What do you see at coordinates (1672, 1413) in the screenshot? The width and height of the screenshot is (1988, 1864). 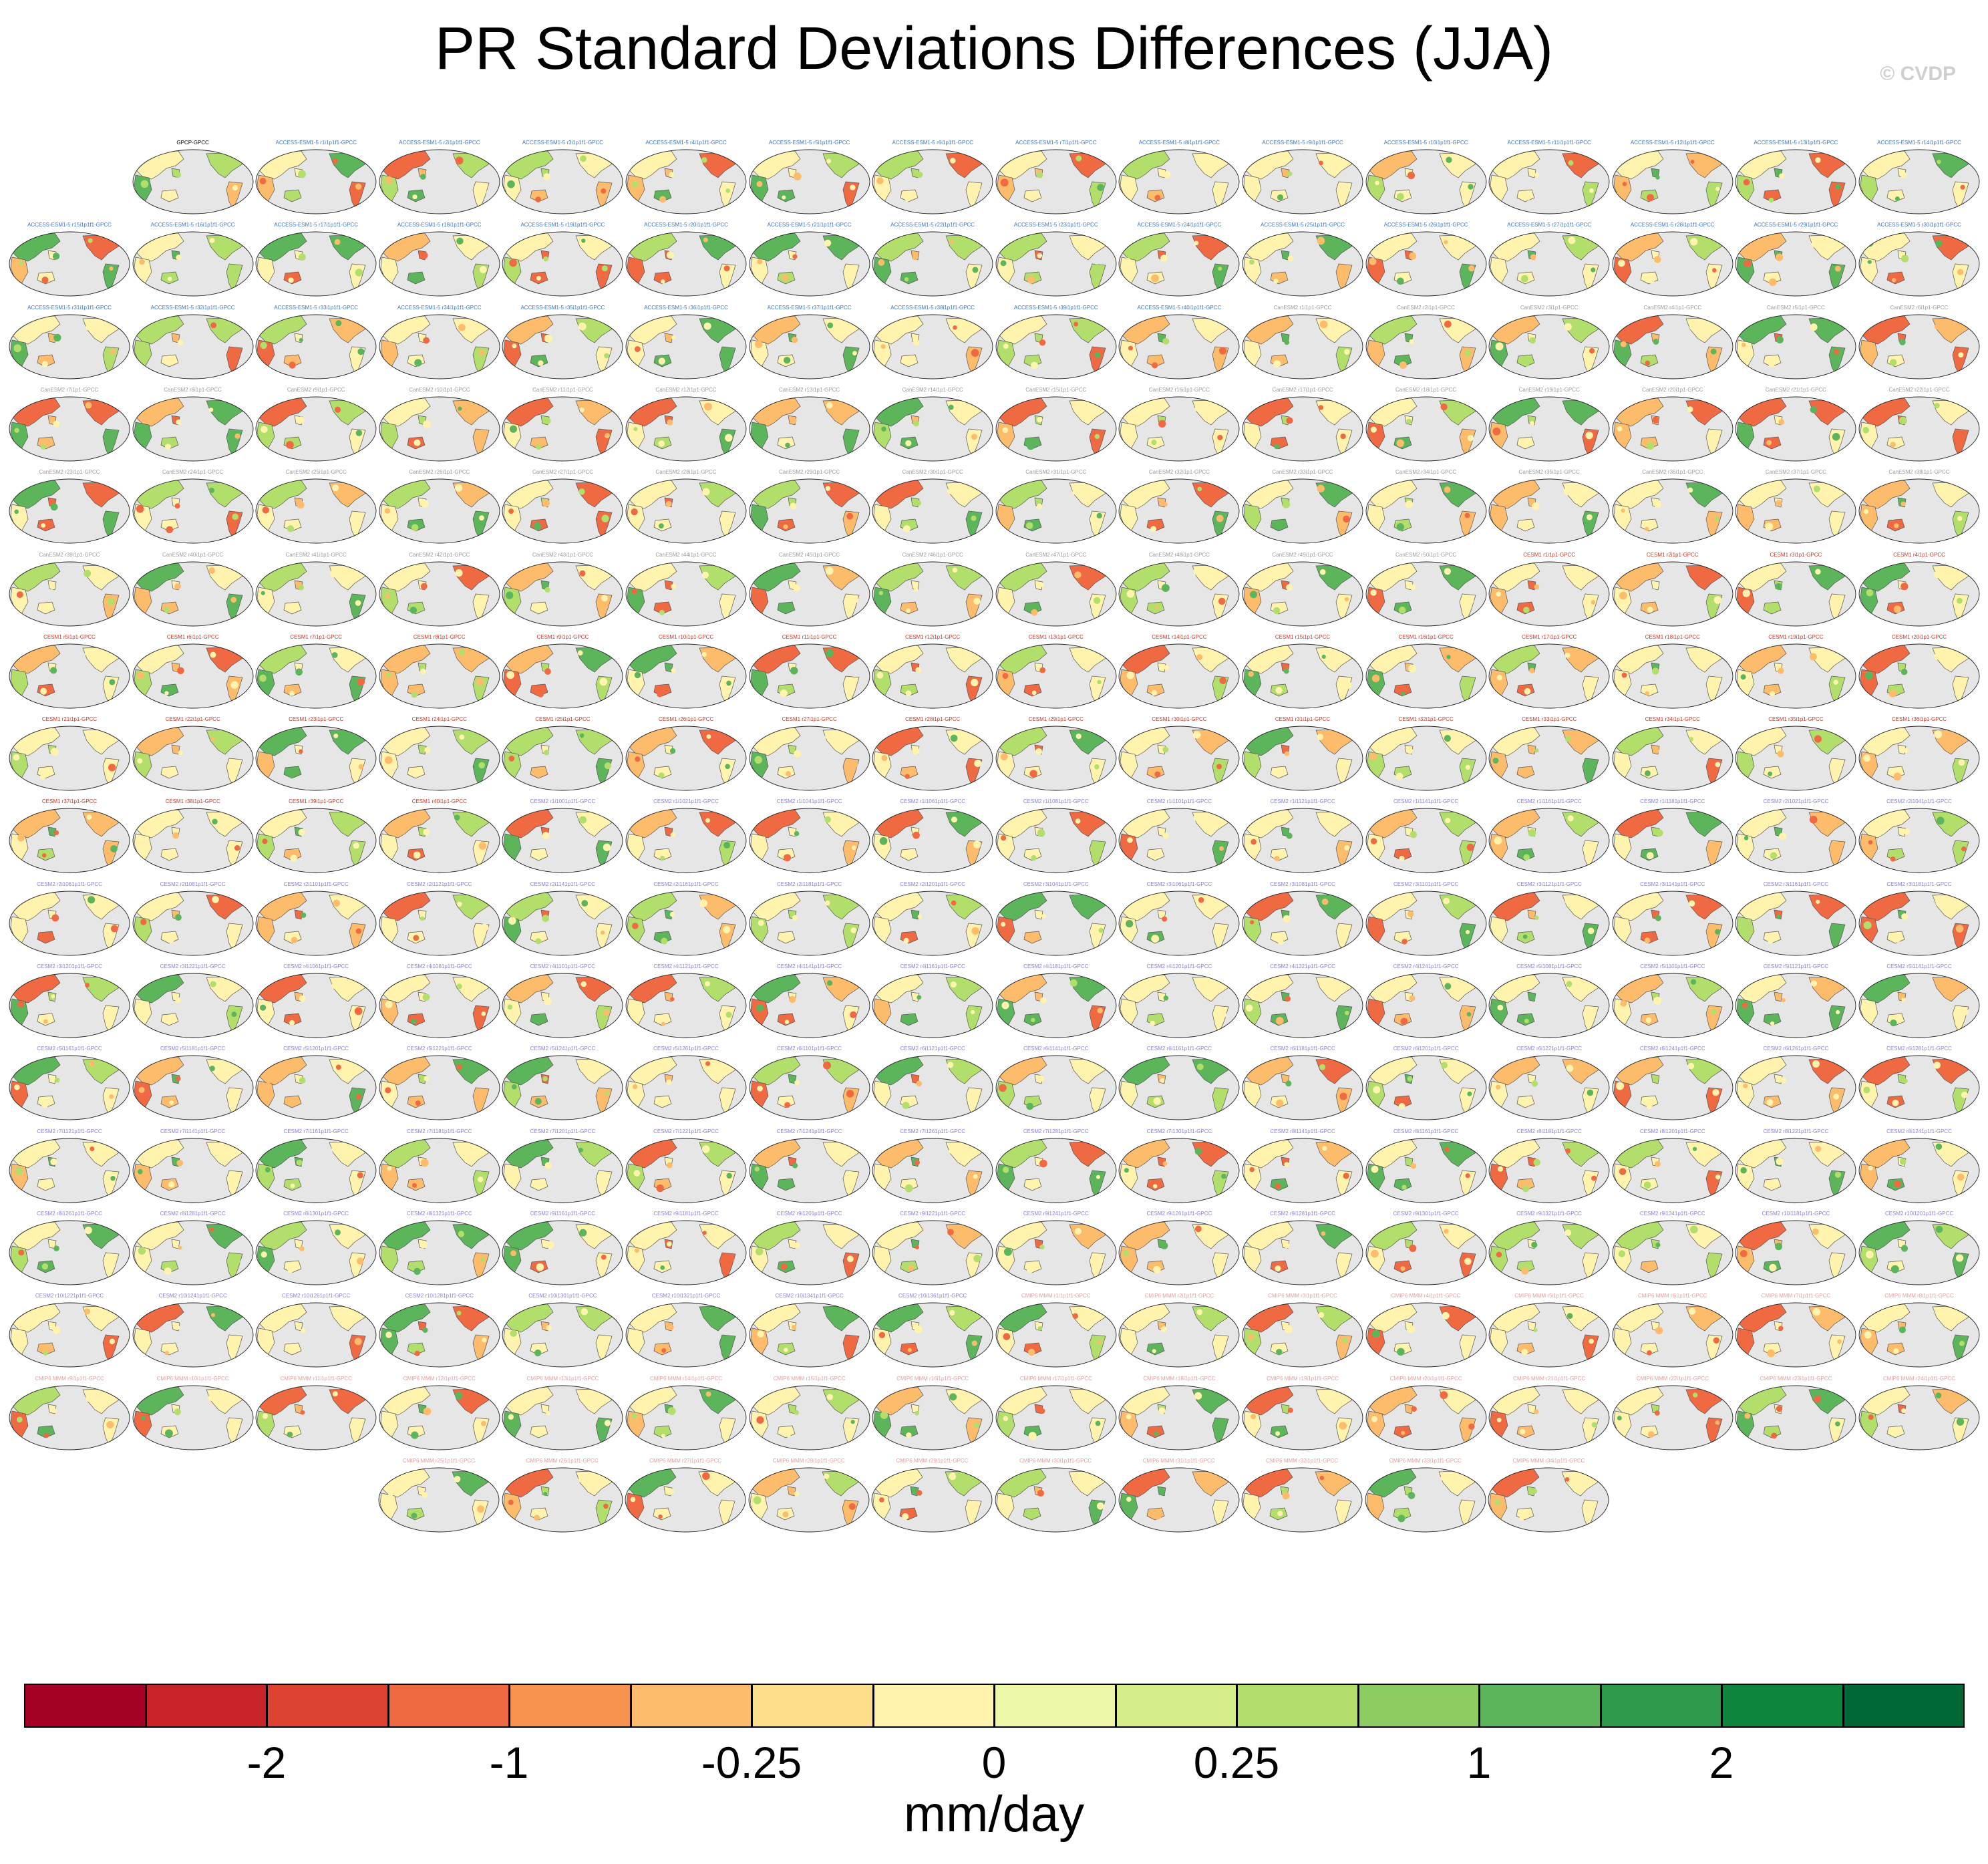 I see `map-panel: CMIP6 MMM r22i1p1f1-GPCC` at bounding box center [1672, 1413].